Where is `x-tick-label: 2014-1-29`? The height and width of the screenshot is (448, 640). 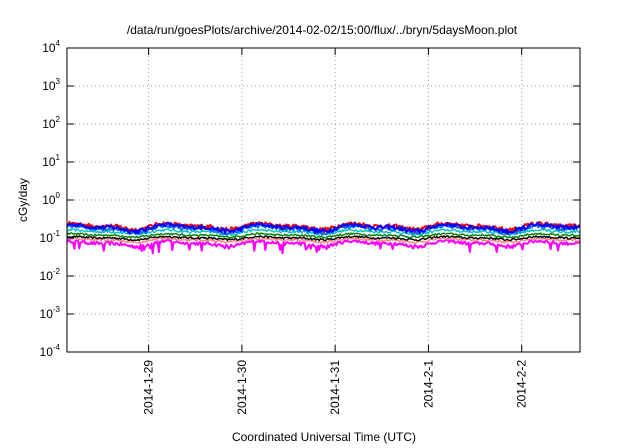 x-tick-label: 2014-1-29 is located at coordinates (149, 387).